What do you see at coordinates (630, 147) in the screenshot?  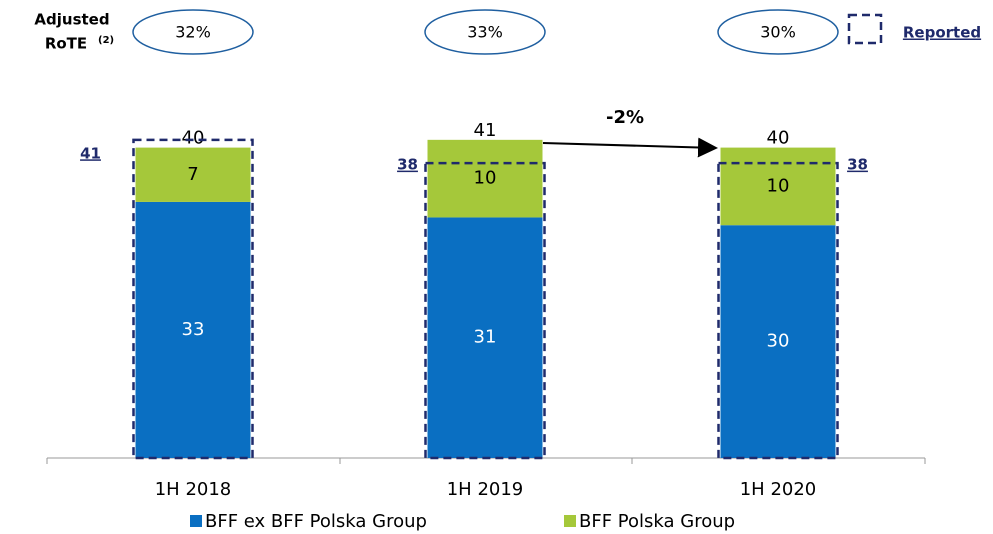 I see `arrow` at bounding box center [630, 147].